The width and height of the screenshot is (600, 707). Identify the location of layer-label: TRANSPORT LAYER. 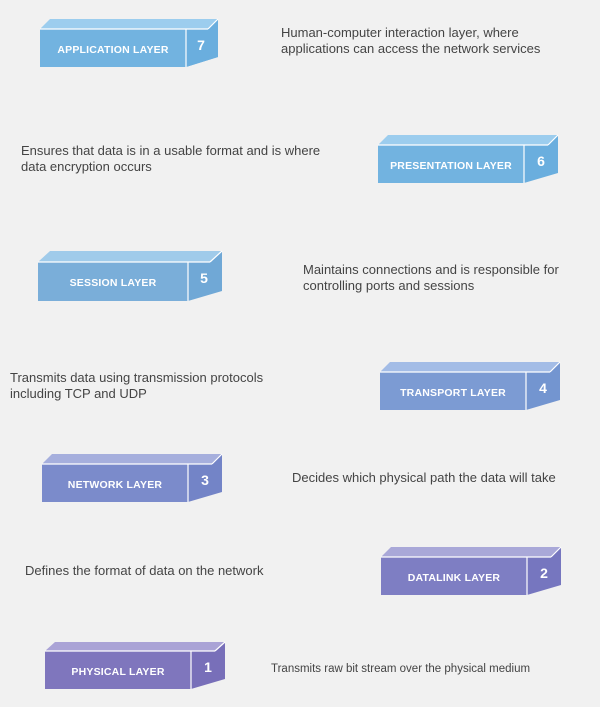
(453, 393).